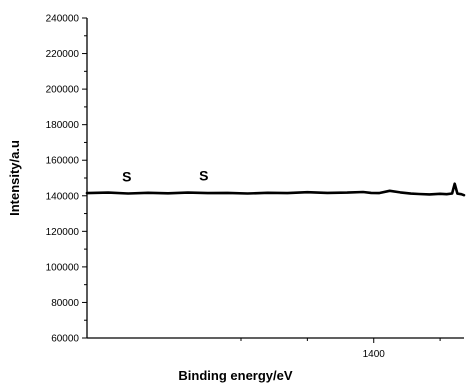 The image size is (472, 383). What do you see at coordinates (14, 178) in the screenshot?
I see `y-axis-label: Intensity/a.u` at bounding box center [14, 178].